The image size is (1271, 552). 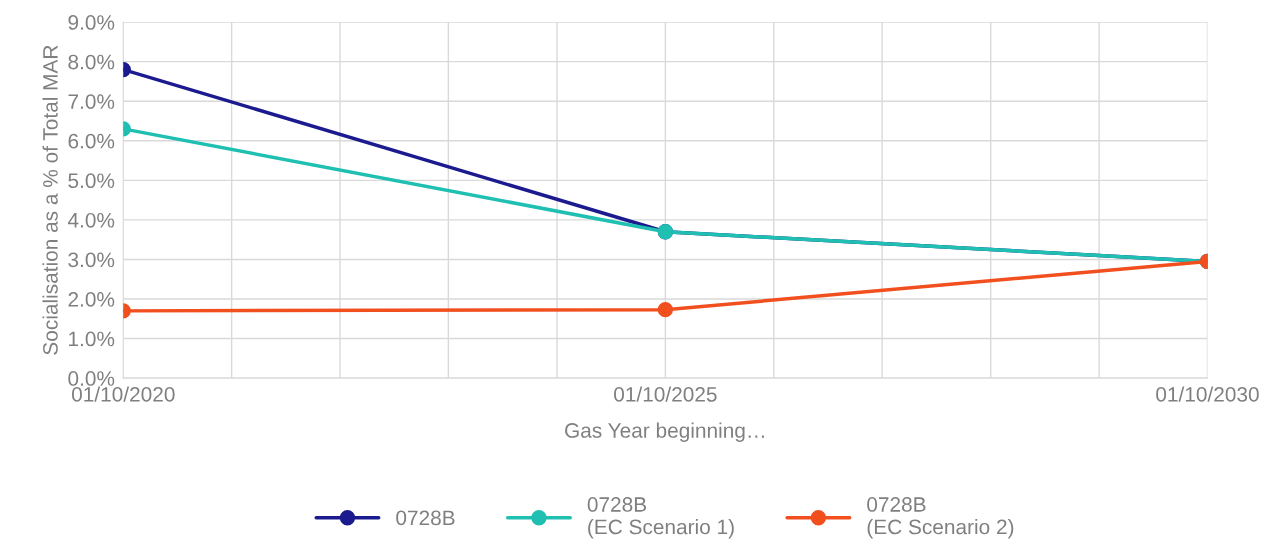 What do you see at coordinates (940, 518) in the screenshot?
I see `legend-label: 0728B (EC Scenario 2)` at bounding box center [940, 518].